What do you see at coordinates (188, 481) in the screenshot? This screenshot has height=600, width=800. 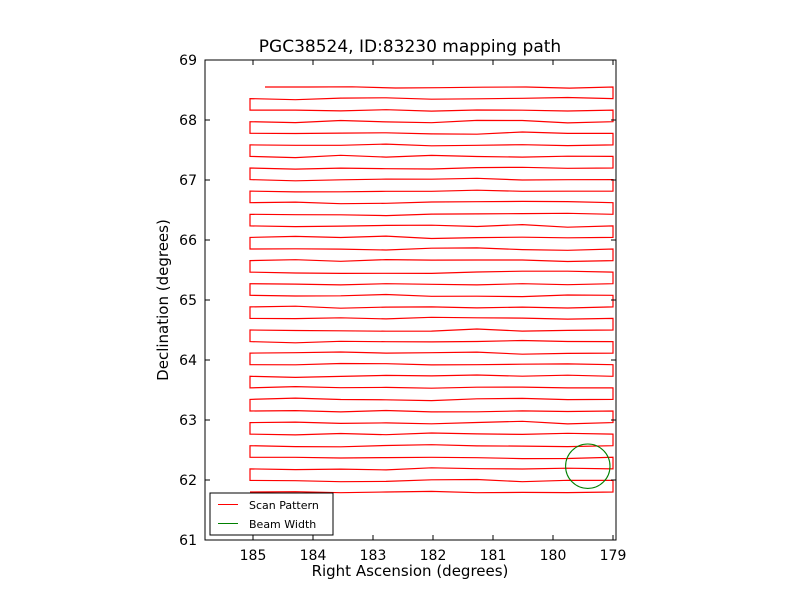 I see `y-tick-label: 62` at bounding box center [188, 481].